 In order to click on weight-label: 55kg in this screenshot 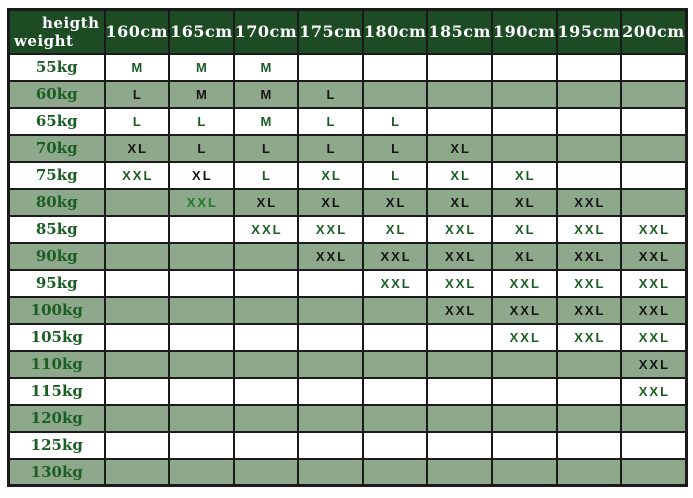, I will do `click(56, 67)`.